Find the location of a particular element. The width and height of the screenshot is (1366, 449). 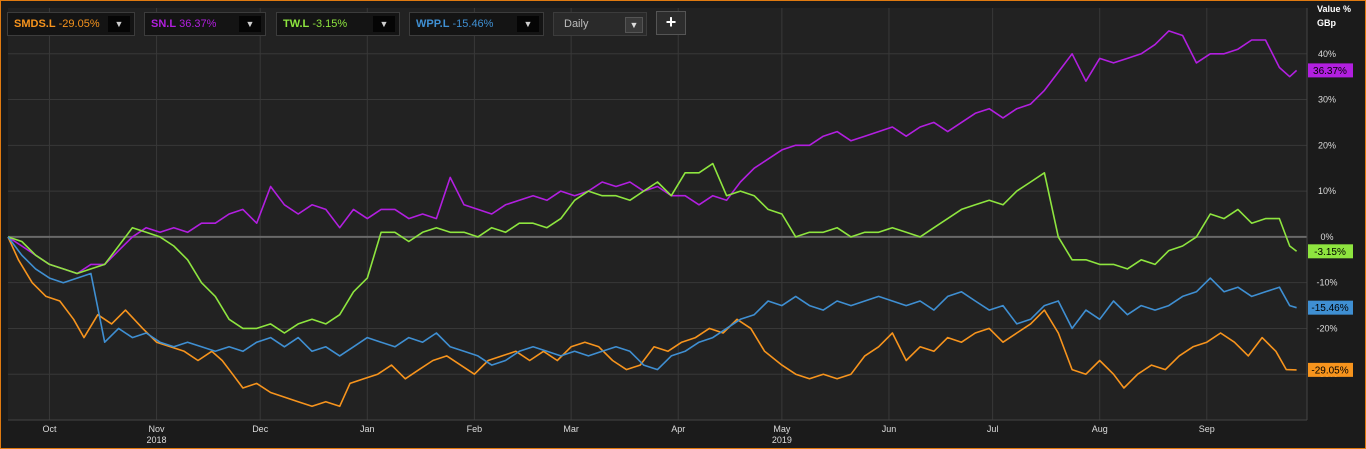

axis-unit-label: Value % is located at coordinates (1334, 9).